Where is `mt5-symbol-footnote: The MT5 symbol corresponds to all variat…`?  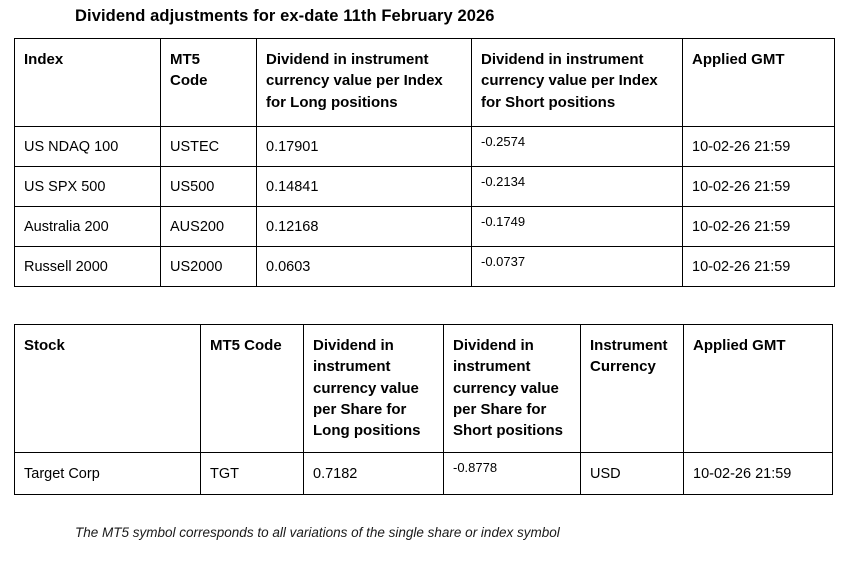 mt5-symbol-footnote: The MT5 symbol corresponds to all variat… is located at coordinates (317, 532).